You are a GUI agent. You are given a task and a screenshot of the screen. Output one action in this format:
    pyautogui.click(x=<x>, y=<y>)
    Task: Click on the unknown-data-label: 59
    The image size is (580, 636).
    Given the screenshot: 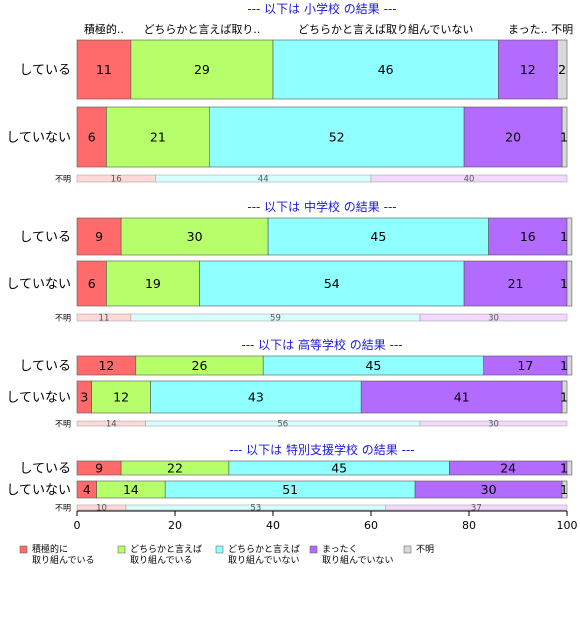 What is the action you would take?
    pyautogui.click(x=275, y=319)
    